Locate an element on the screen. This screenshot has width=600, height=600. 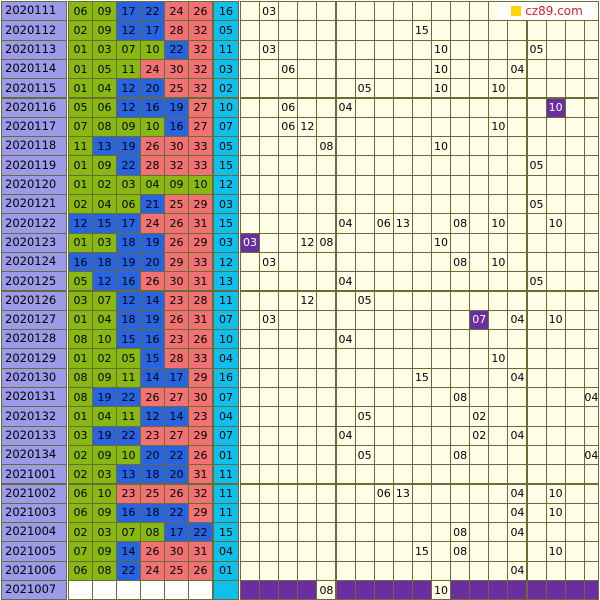
issue-number-cell: 2021004 is located at coordinates (34, 532).